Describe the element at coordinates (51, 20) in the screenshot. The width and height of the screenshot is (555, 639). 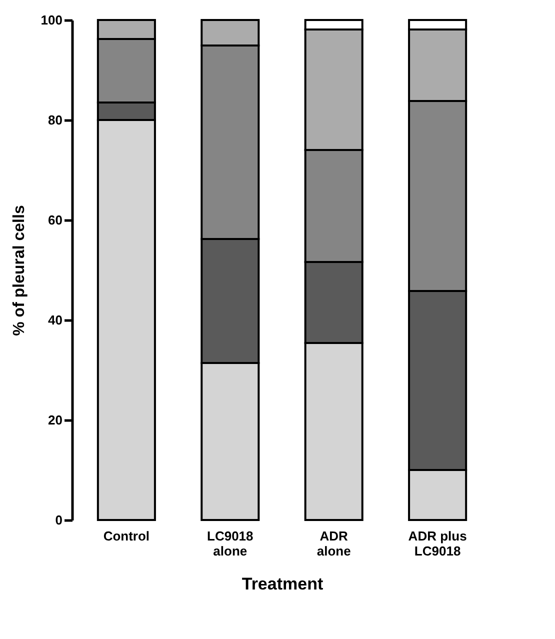
I see `y-tick-label: 100` at that location.